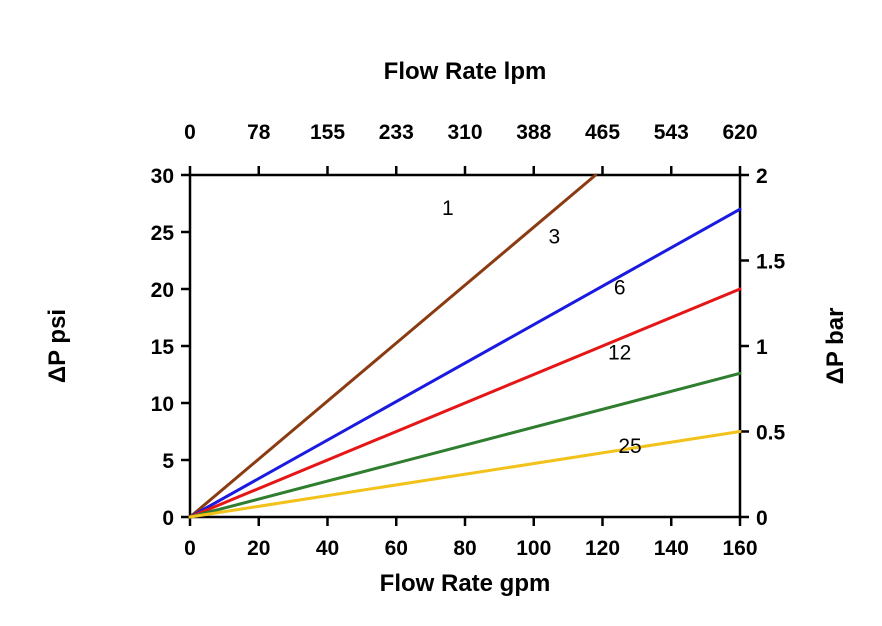  What do you see at coordinates (762, 176) in the screenshot?
I see `y-right-tick-label: 2` at bounding box center [762, 176].